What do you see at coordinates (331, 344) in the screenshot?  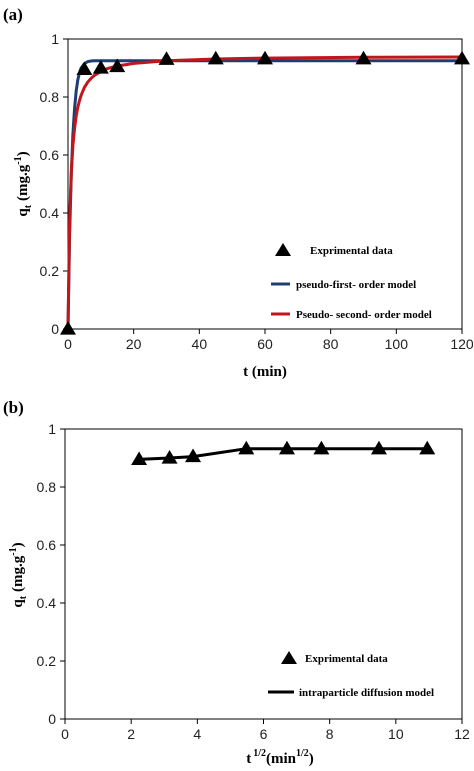 I see `x-tick-label: 80` at bounding box center [331, 344].